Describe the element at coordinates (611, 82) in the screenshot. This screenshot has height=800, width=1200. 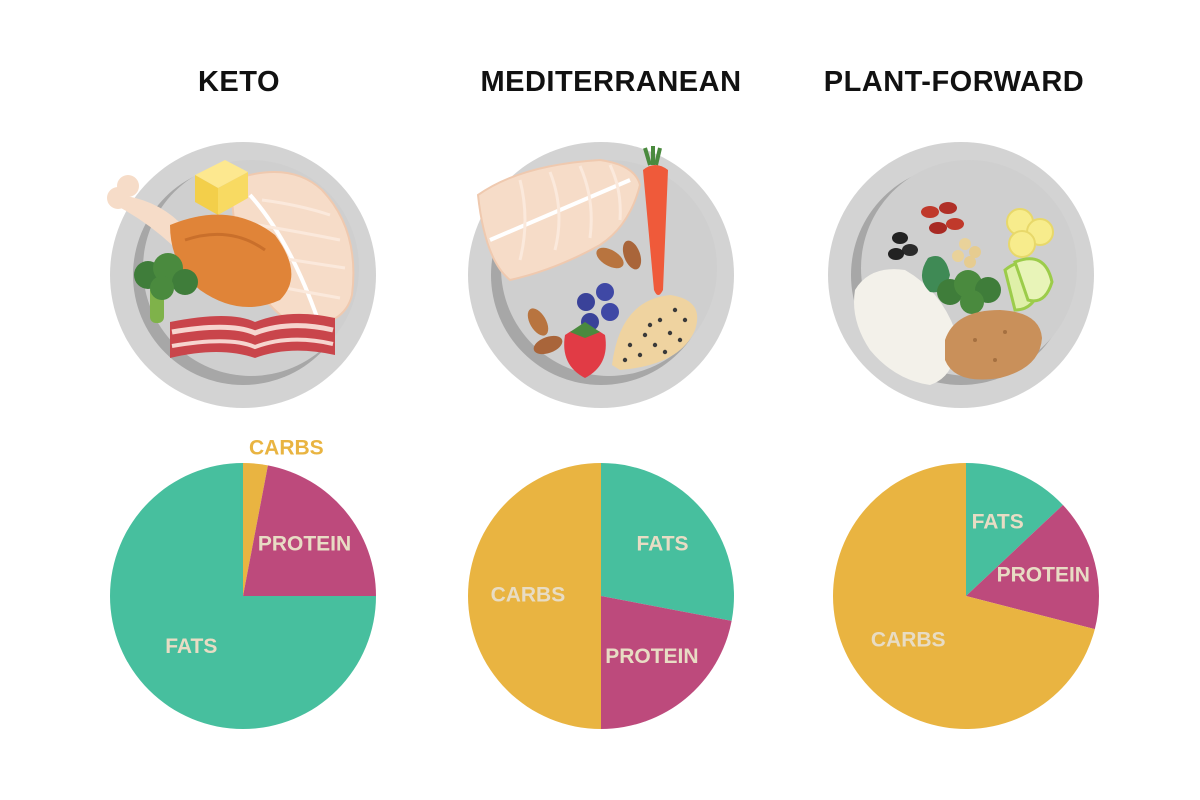
I see `mediterranean-title: MEDITERRANEAN` at that location.